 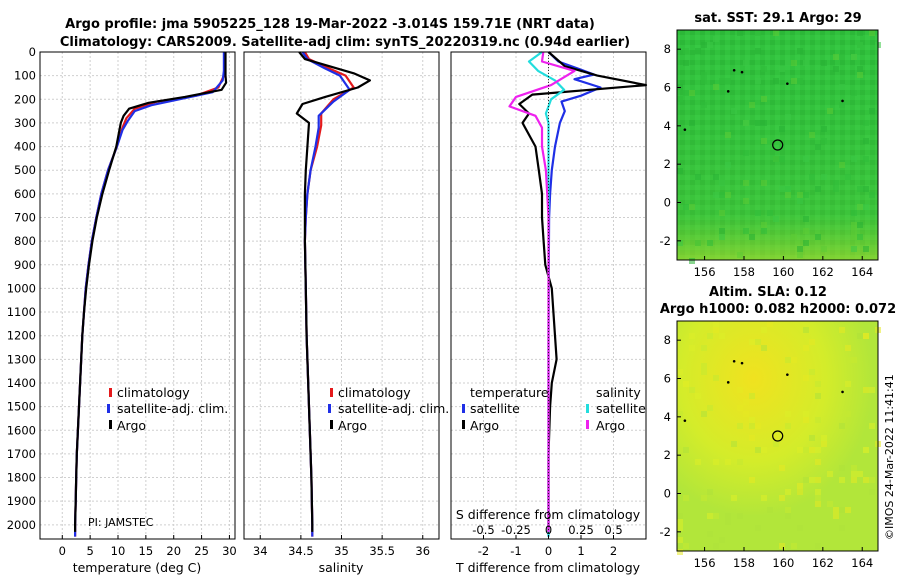 I want to click on s-tick-label: 0.5, so click(x=613, y=530).